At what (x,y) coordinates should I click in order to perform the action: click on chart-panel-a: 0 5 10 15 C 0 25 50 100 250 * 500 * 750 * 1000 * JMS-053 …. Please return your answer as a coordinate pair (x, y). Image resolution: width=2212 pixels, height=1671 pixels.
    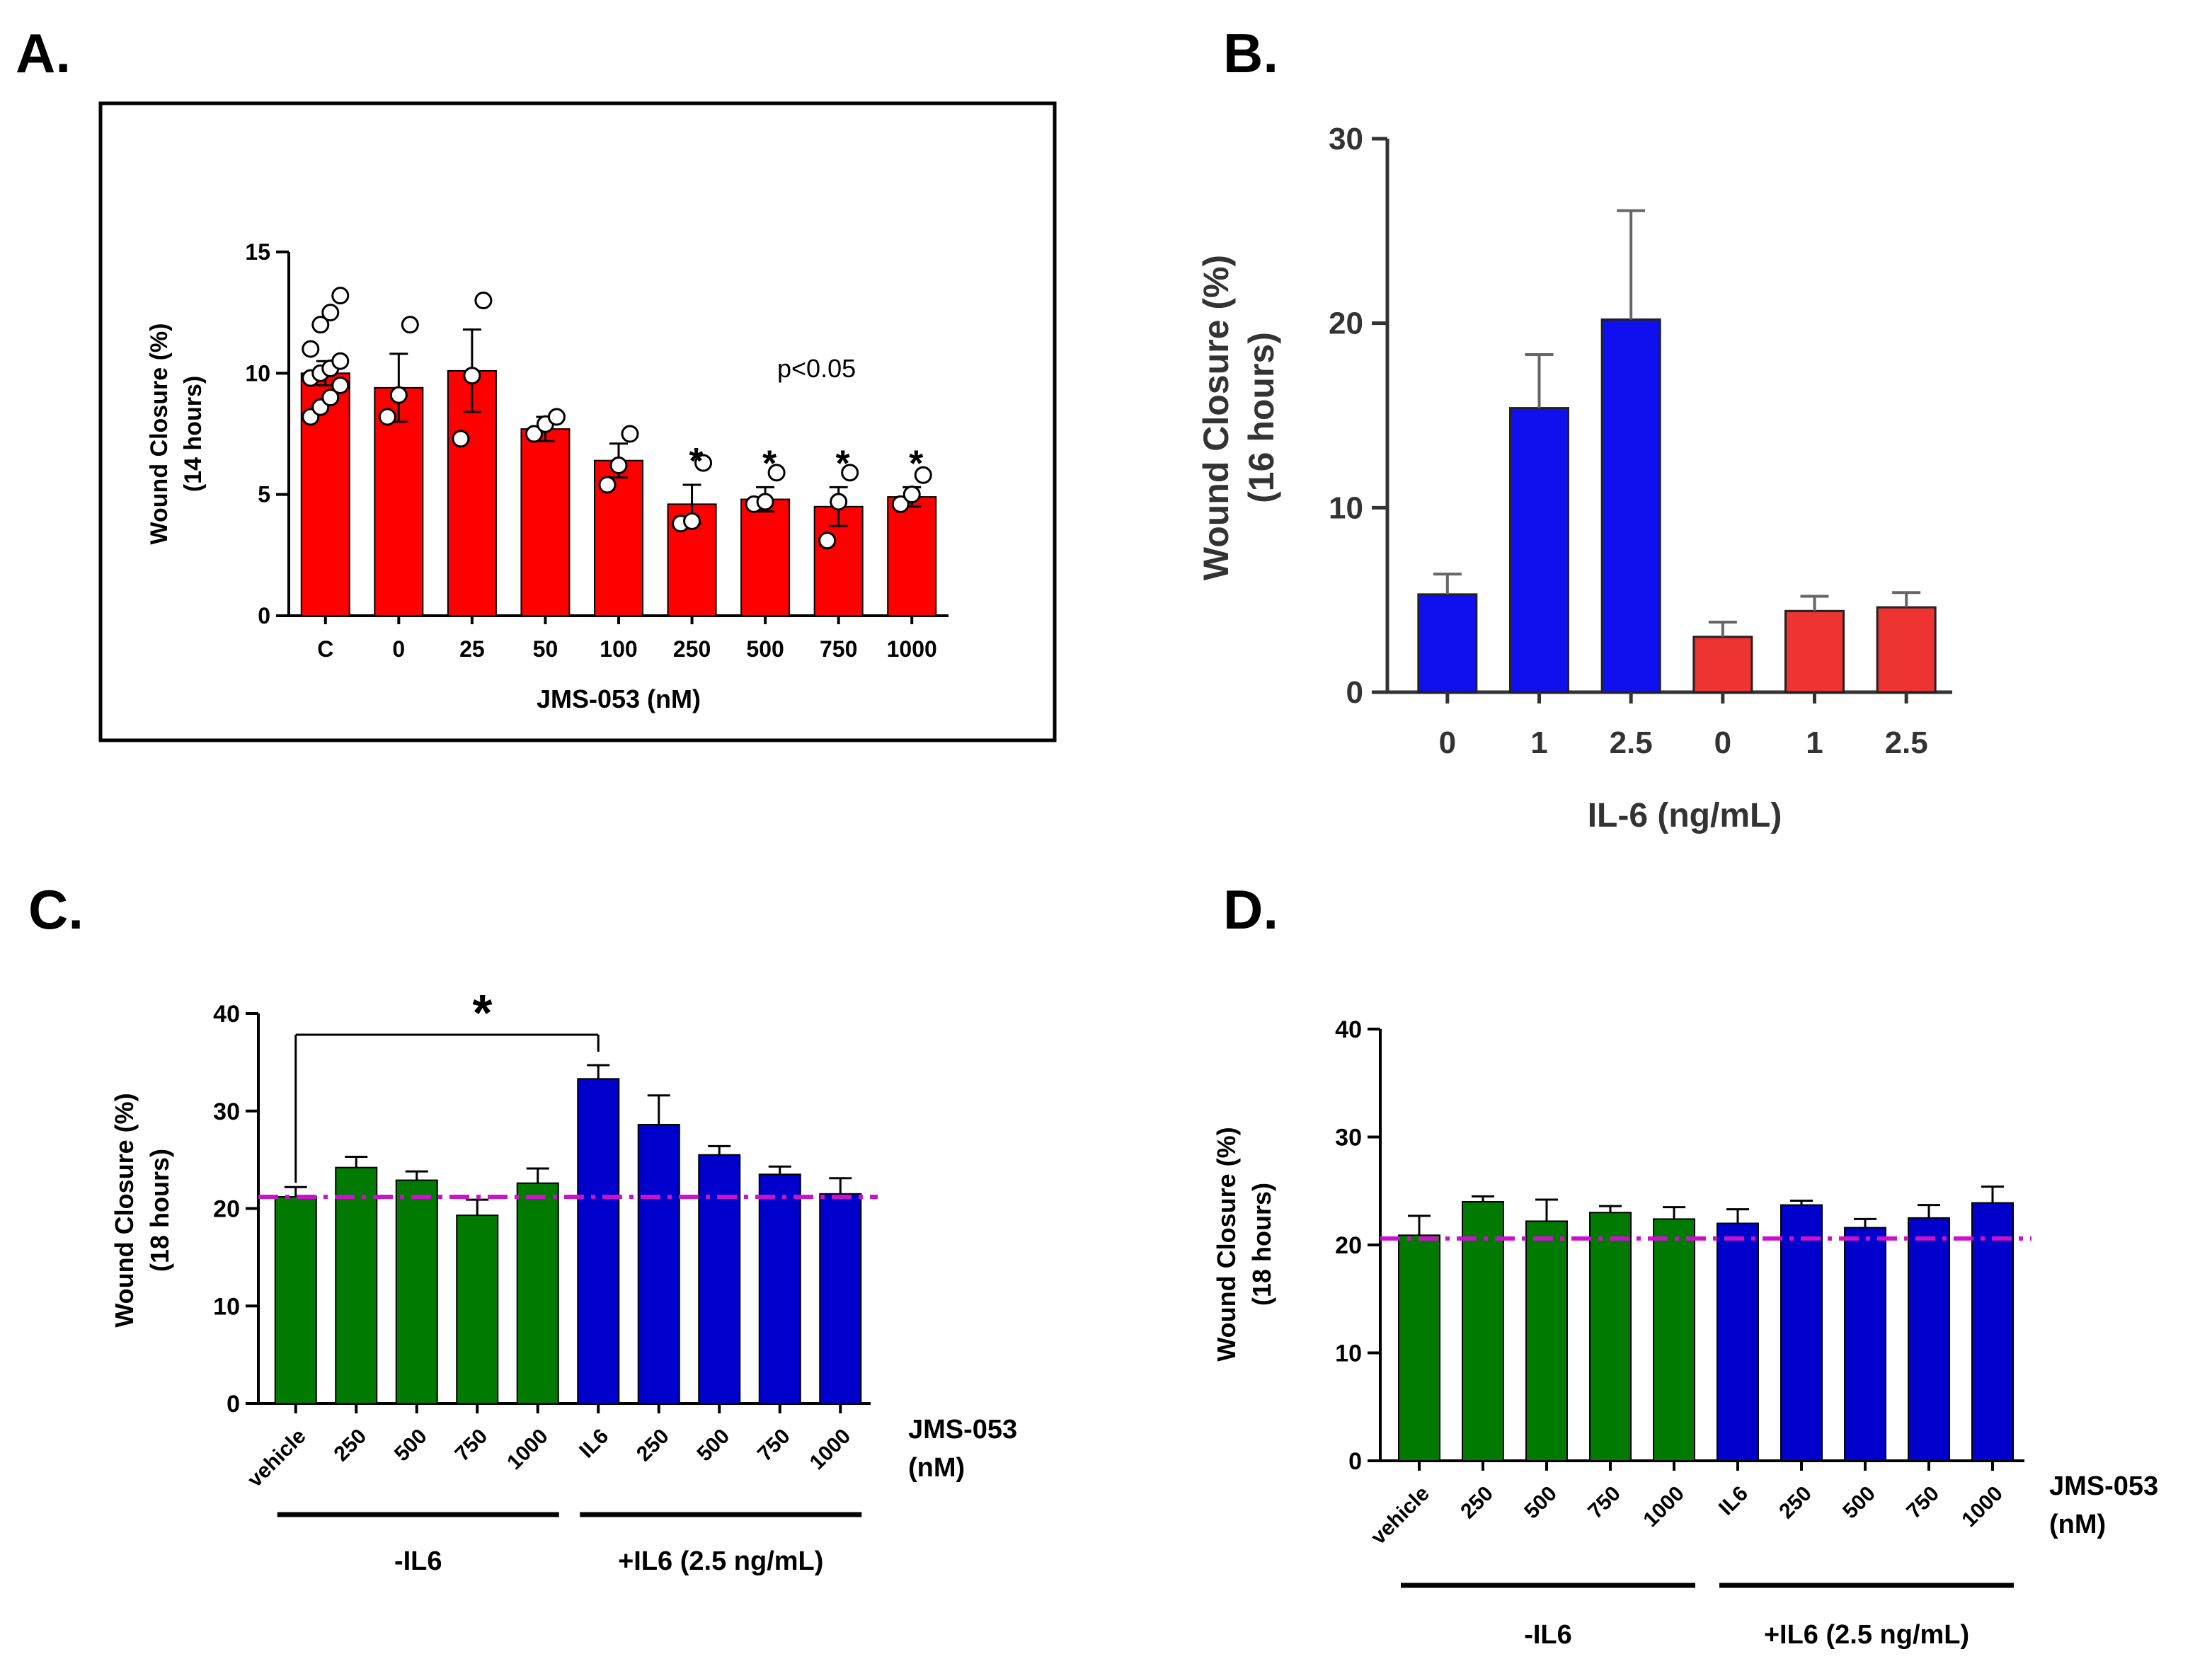
    Looking at the image, I should click on (547, 476).